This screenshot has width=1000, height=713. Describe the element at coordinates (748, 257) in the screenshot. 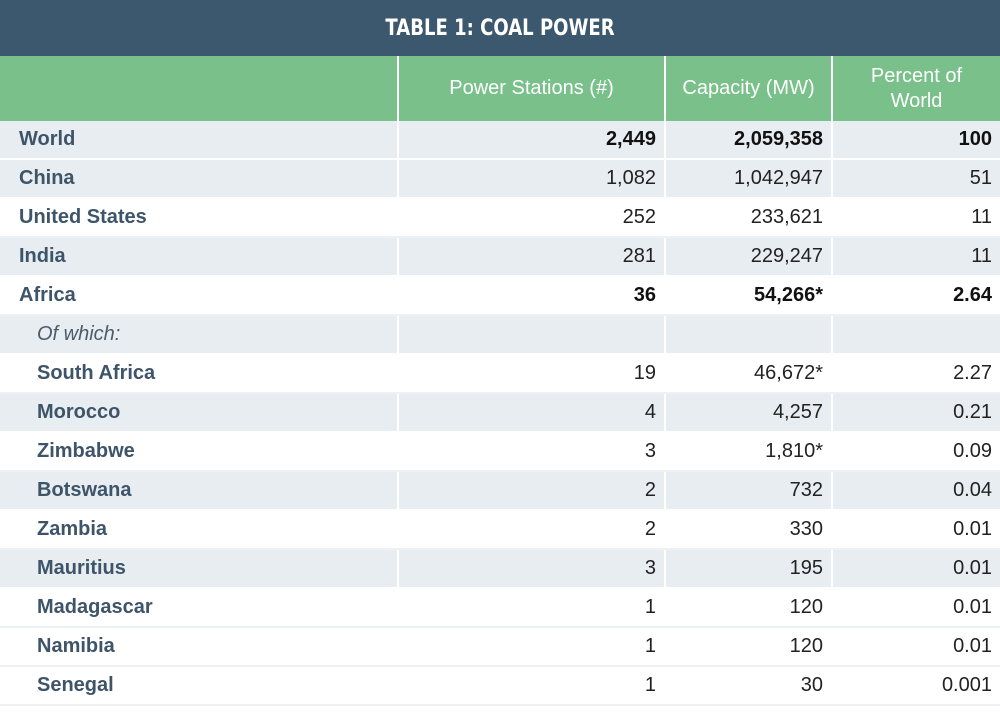

I see `capacity-value: 229,247` at that location.